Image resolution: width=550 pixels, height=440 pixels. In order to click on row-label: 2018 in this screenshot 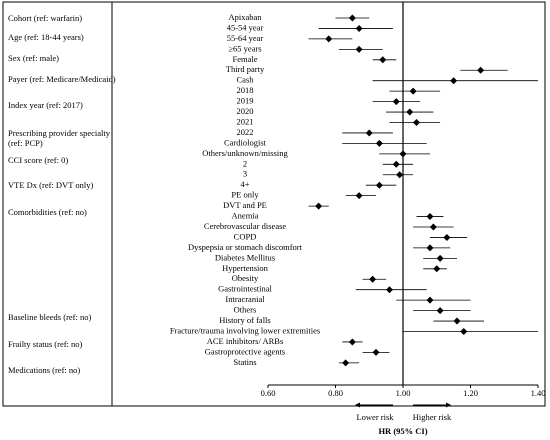, I will do `click(245, 90)`.